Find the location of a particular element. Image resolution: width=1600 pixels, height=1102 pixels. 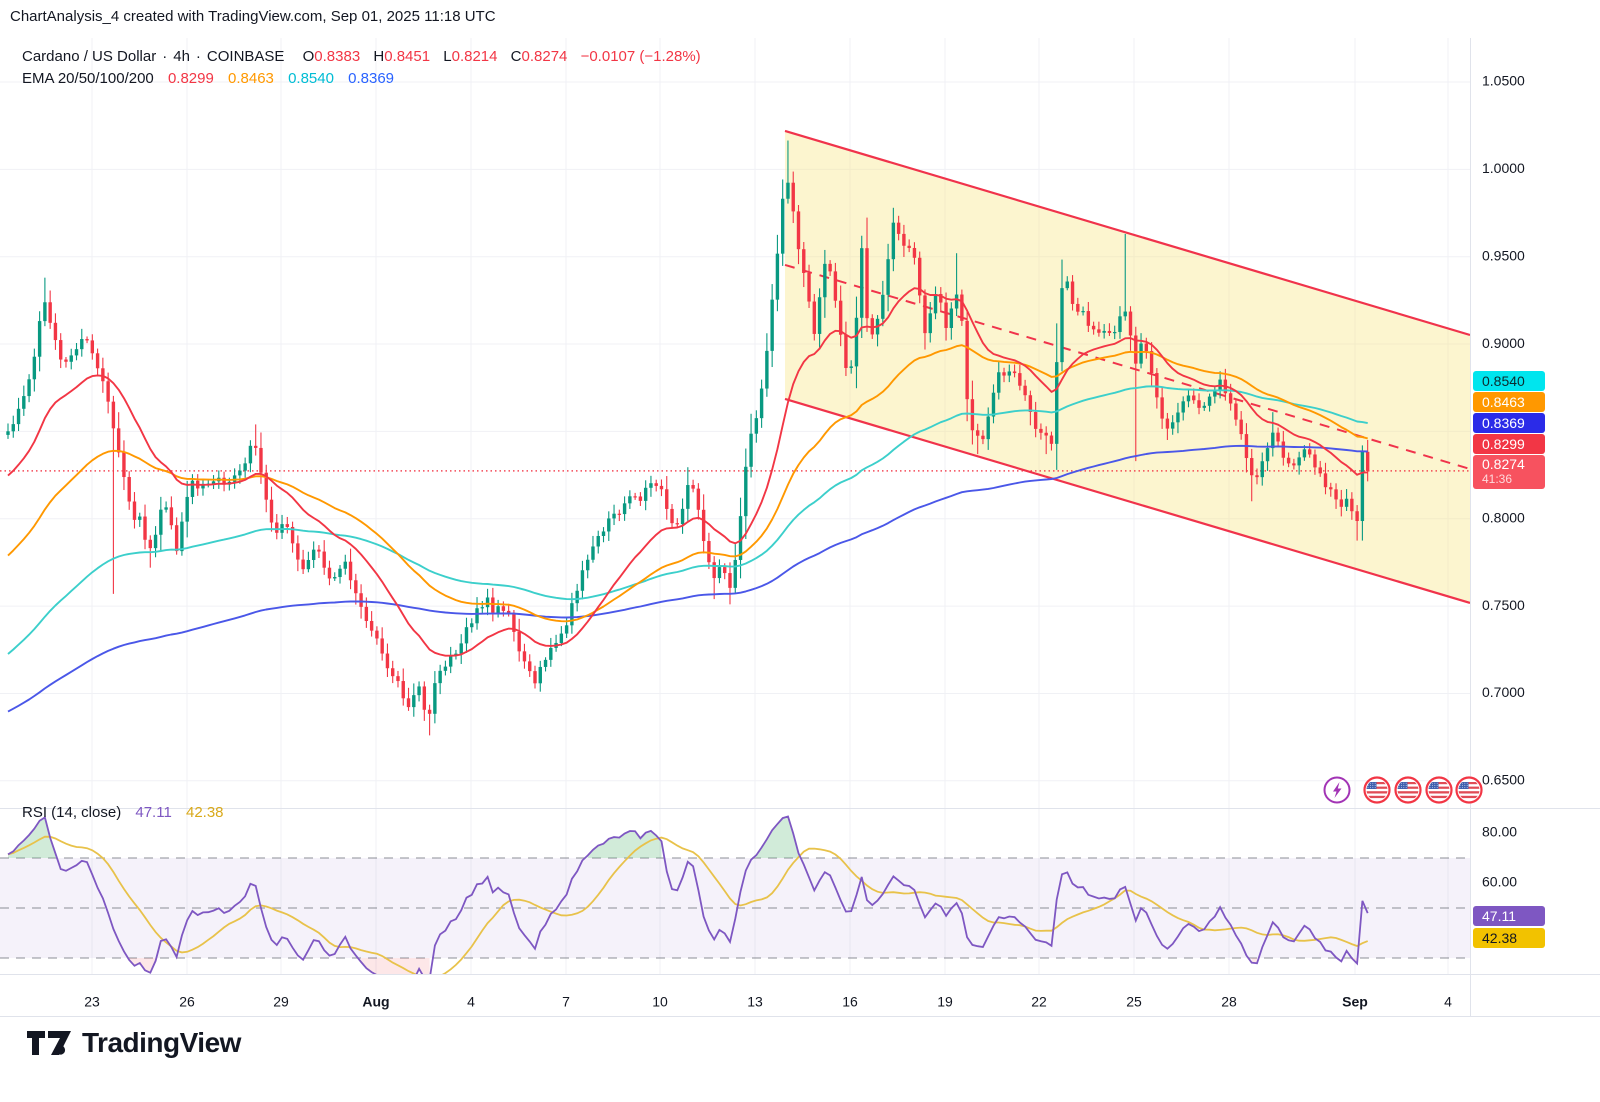

time-axis-label: 7 is located at coordinates (566, 1002).